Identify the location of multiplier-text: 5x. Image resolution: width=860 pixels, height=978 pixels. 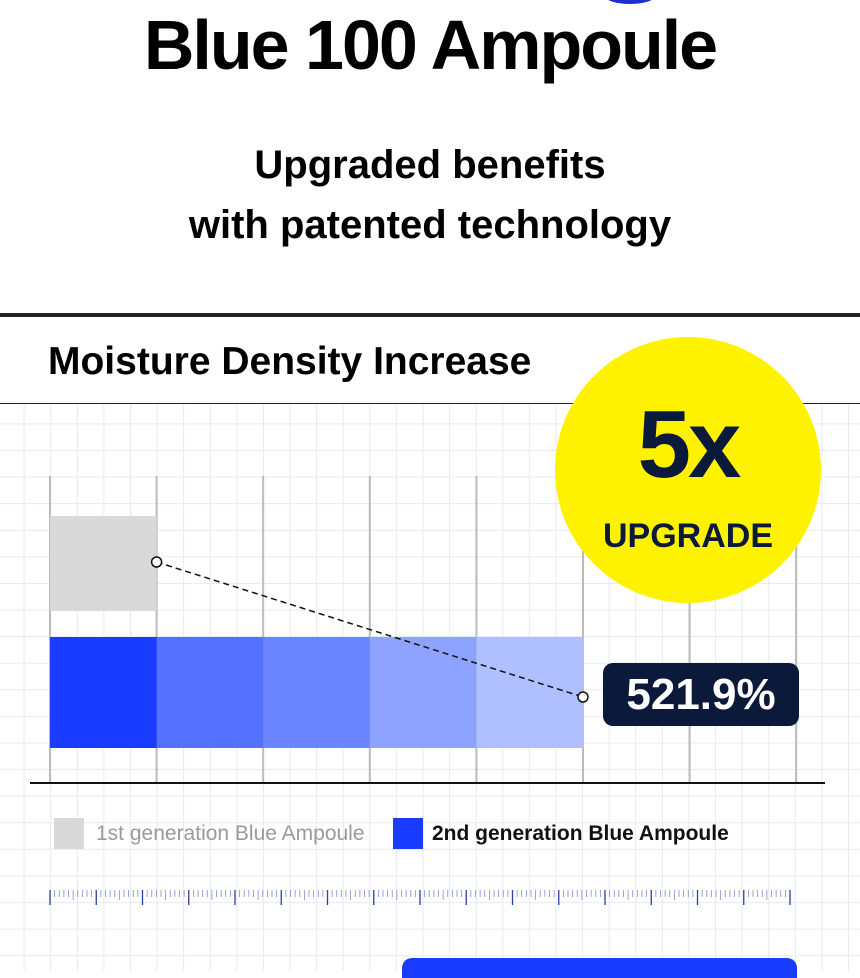
(689, 444).